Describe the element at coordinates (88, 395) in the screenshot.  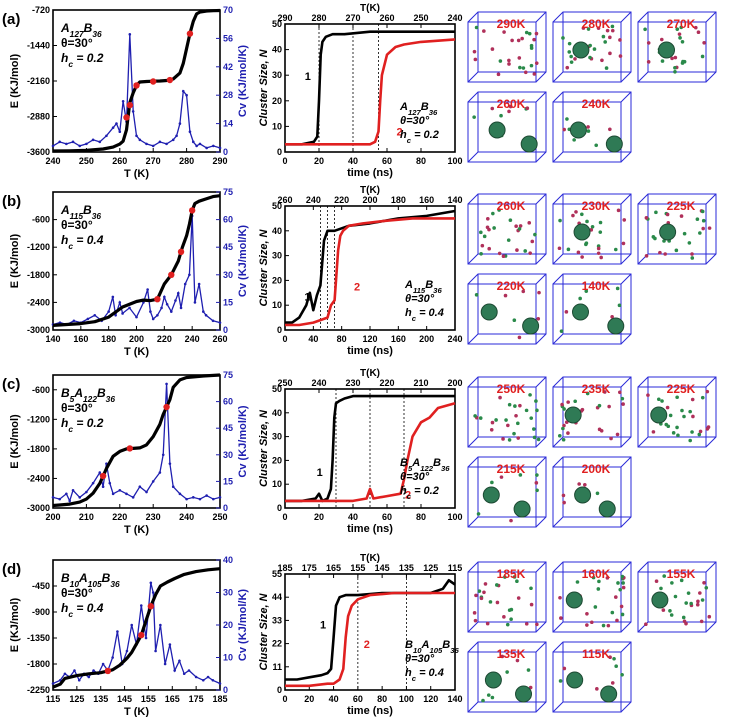
I see `energy-plot-annotation: B5A122B36` at that location.